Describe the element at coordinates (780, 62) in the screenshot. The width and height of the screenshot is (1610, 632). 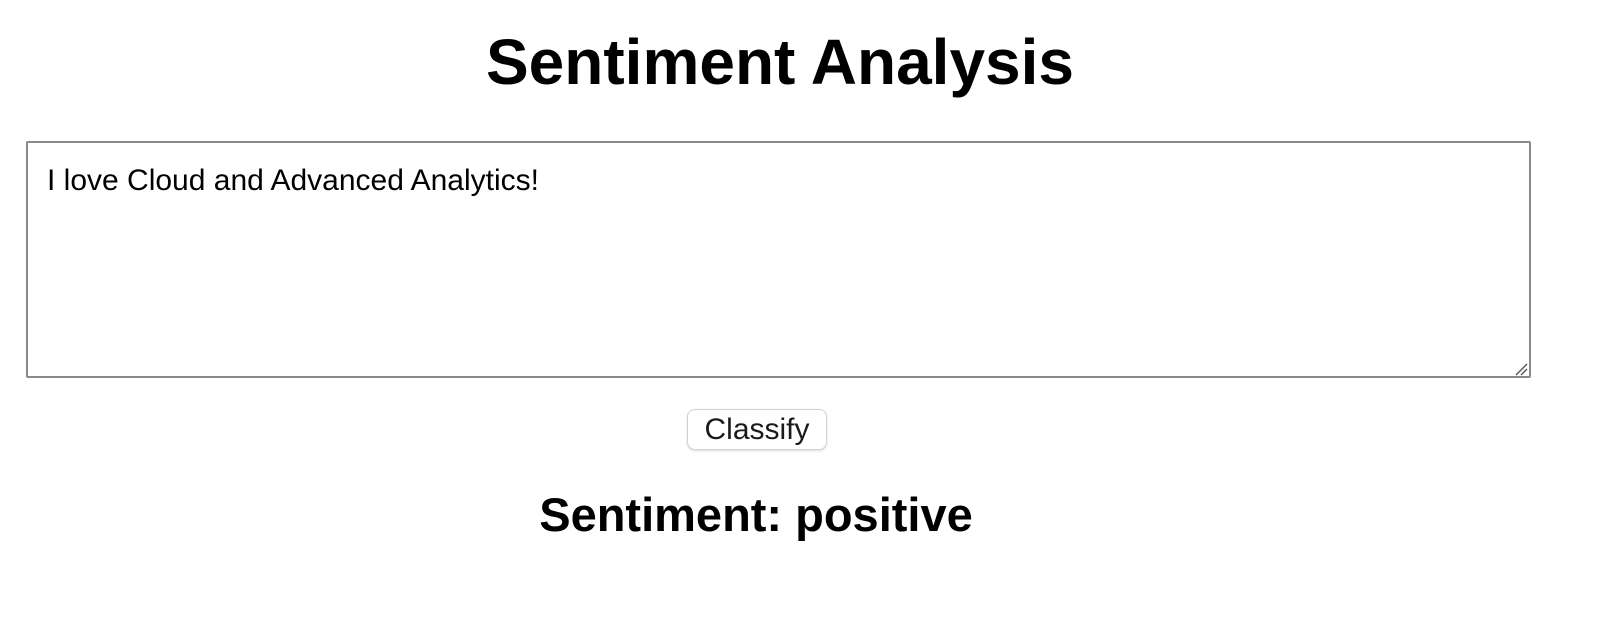
I see `page-title: Sentiment Analysis` at that location.